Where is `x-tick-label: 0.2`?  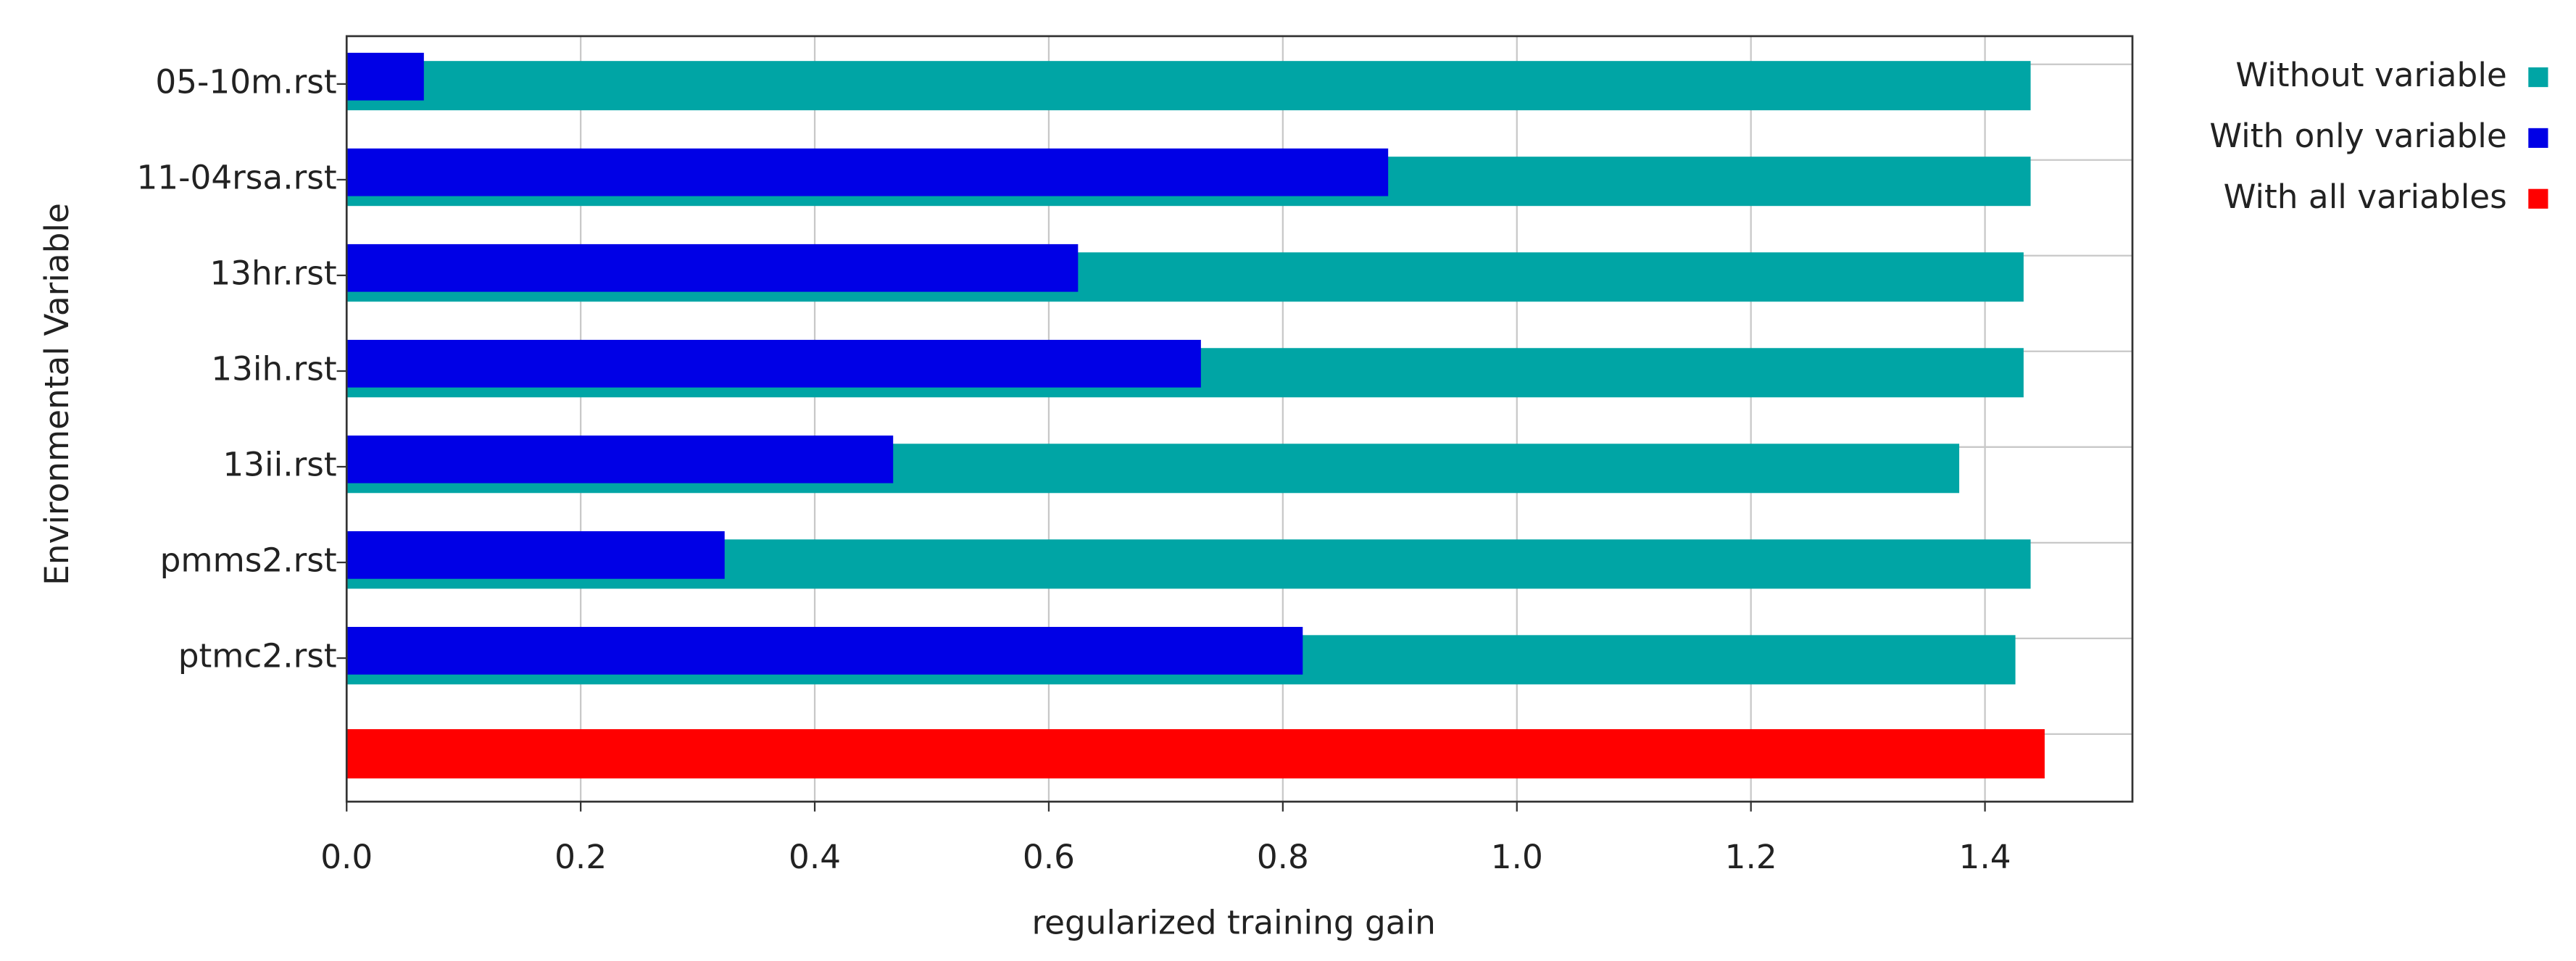 x-tick-label: 0.2 is located at coordinates (580, 857).